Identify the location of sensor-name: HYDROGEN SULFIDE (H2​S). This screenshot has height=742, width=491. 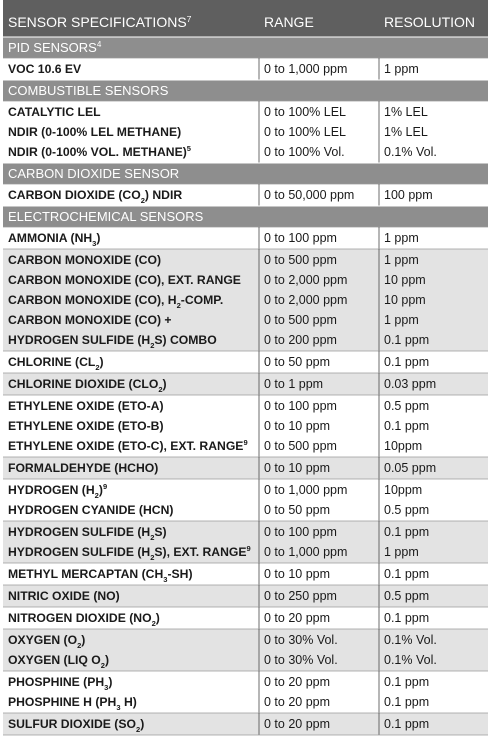
(87, 533).